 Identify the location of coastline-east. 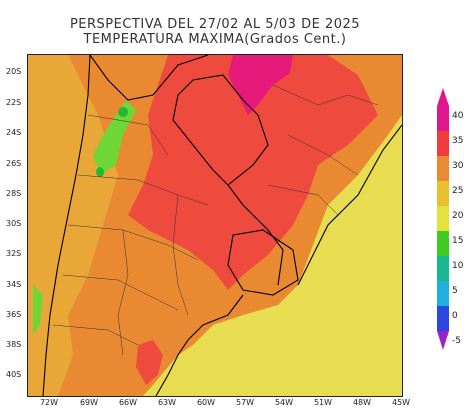
(349, 205).